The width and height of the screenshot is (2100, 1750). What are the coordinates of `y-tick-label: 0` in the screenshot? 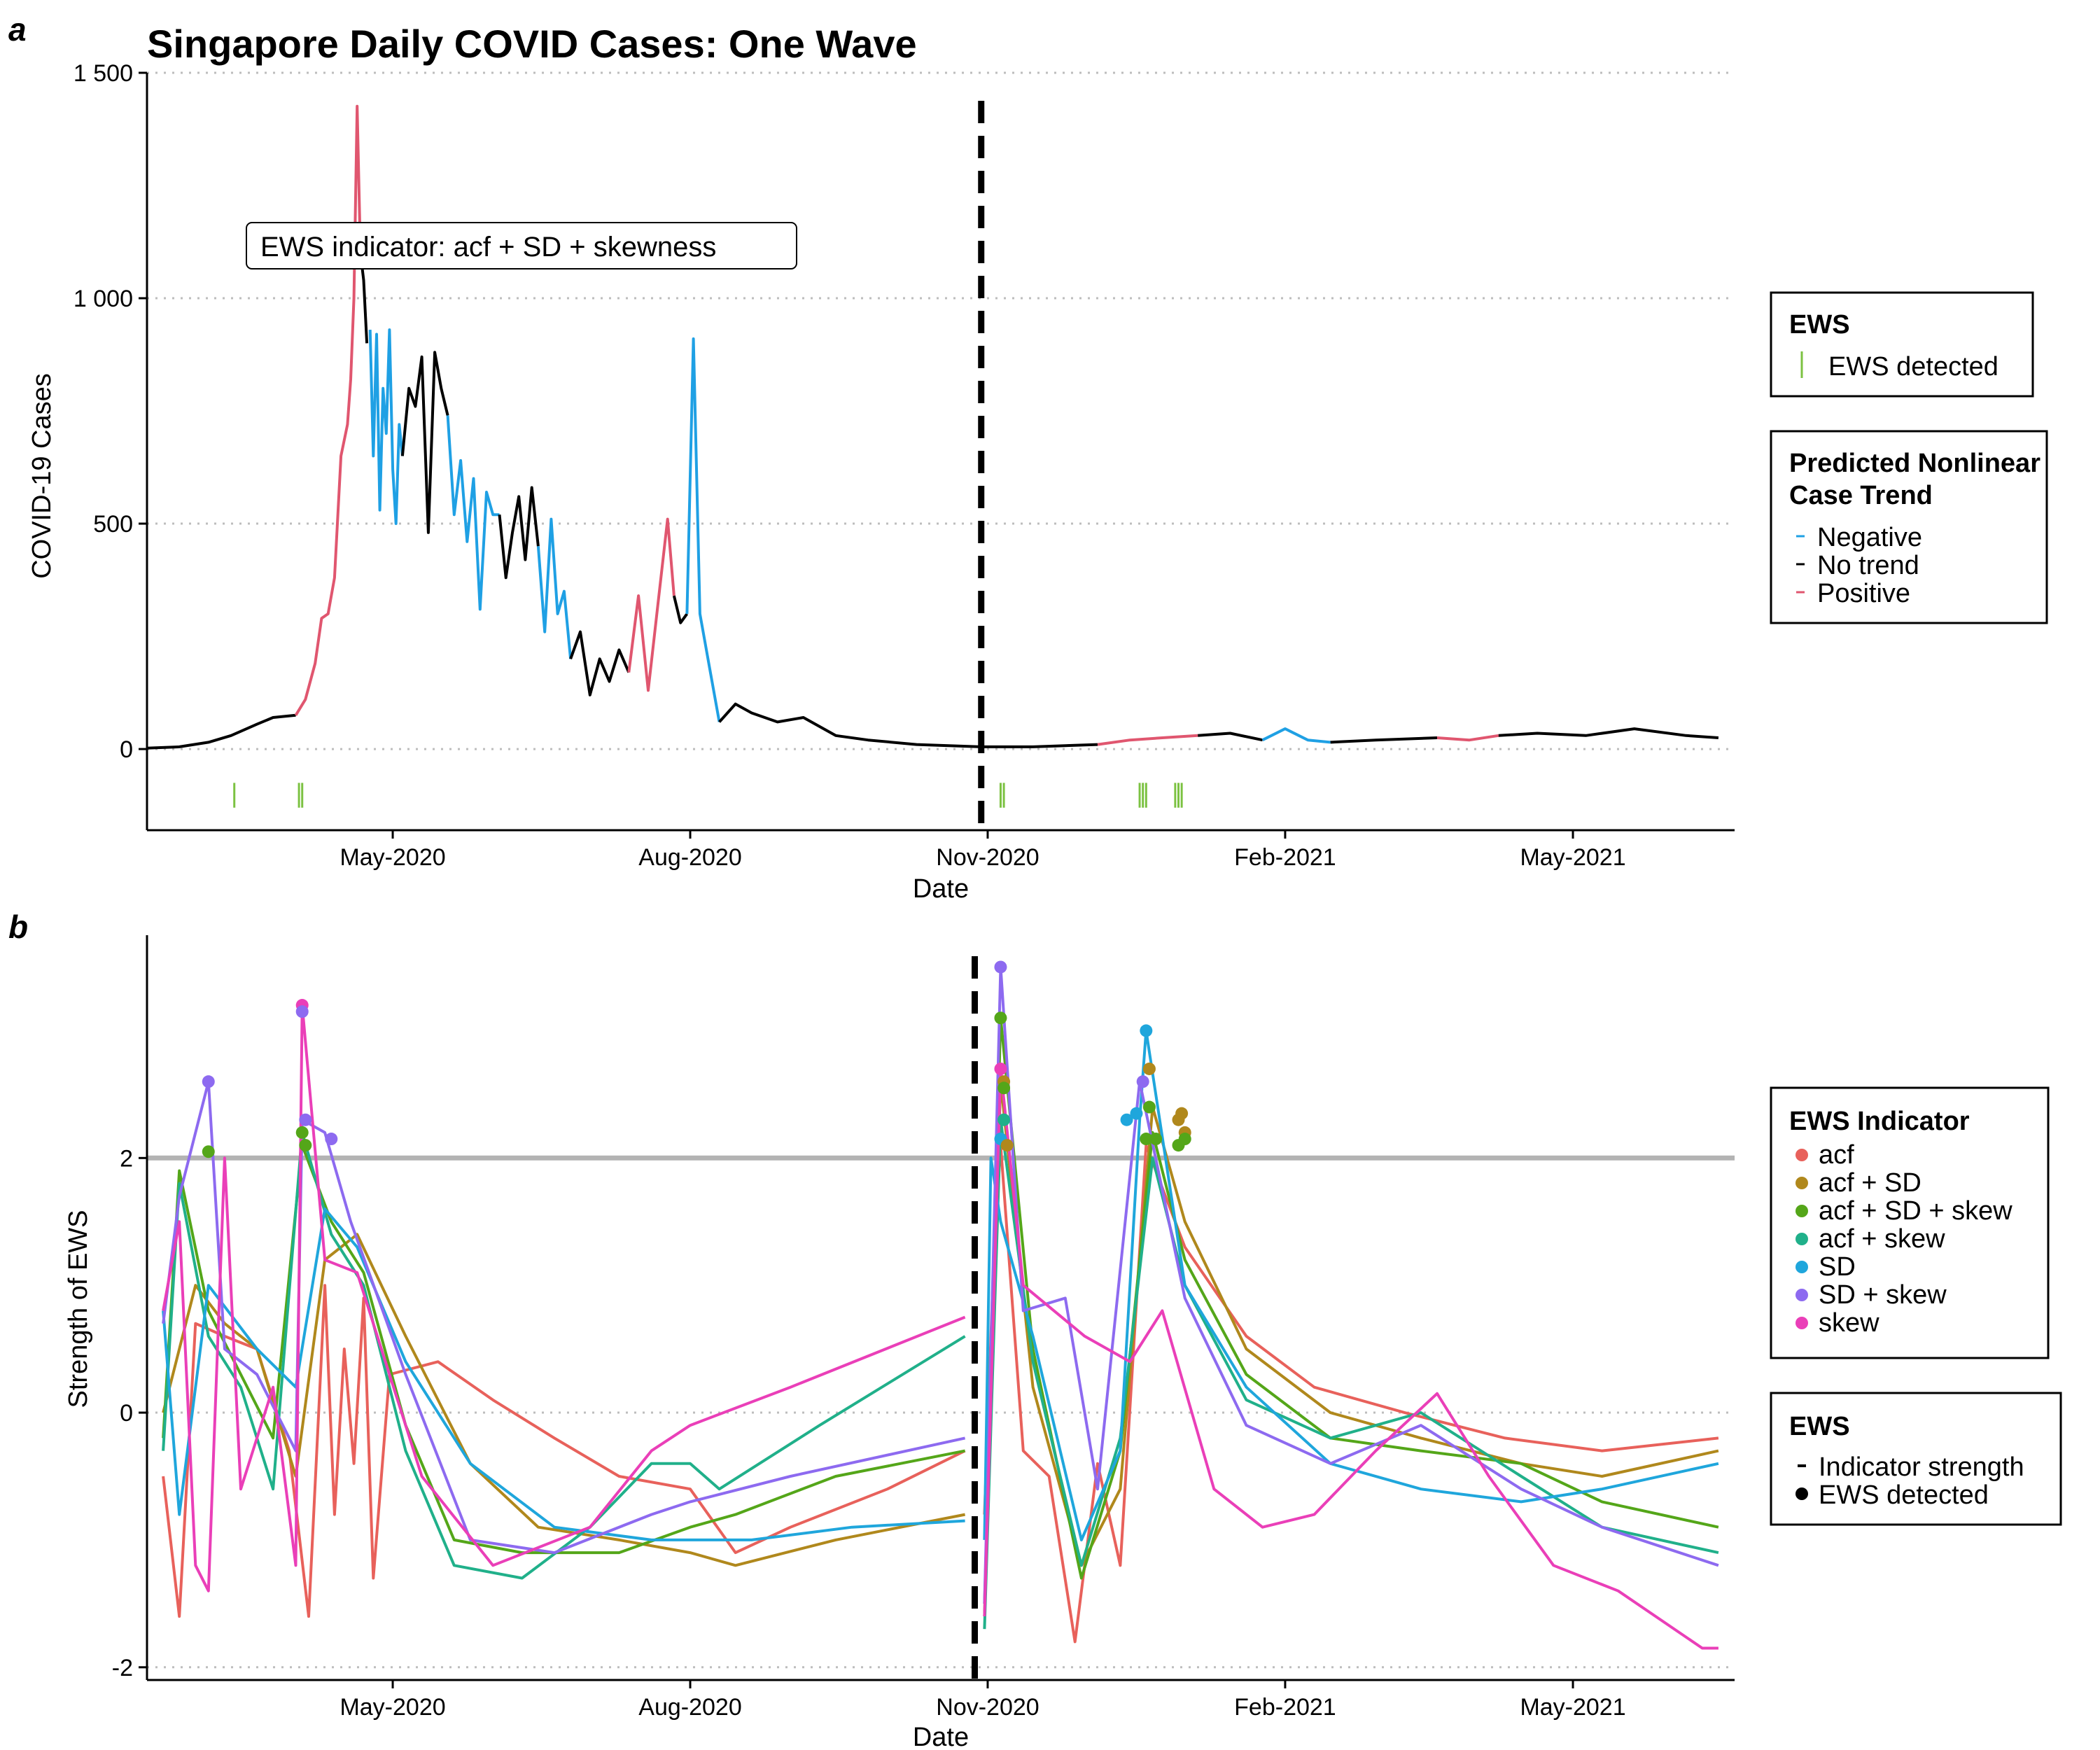 It's located at (126, 1413).